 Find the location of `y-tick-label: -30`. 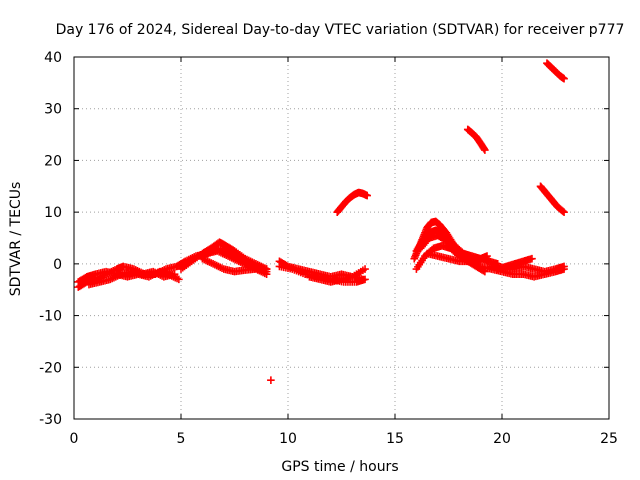

y-tick-label: -30 is located at coordinates (50, 420).